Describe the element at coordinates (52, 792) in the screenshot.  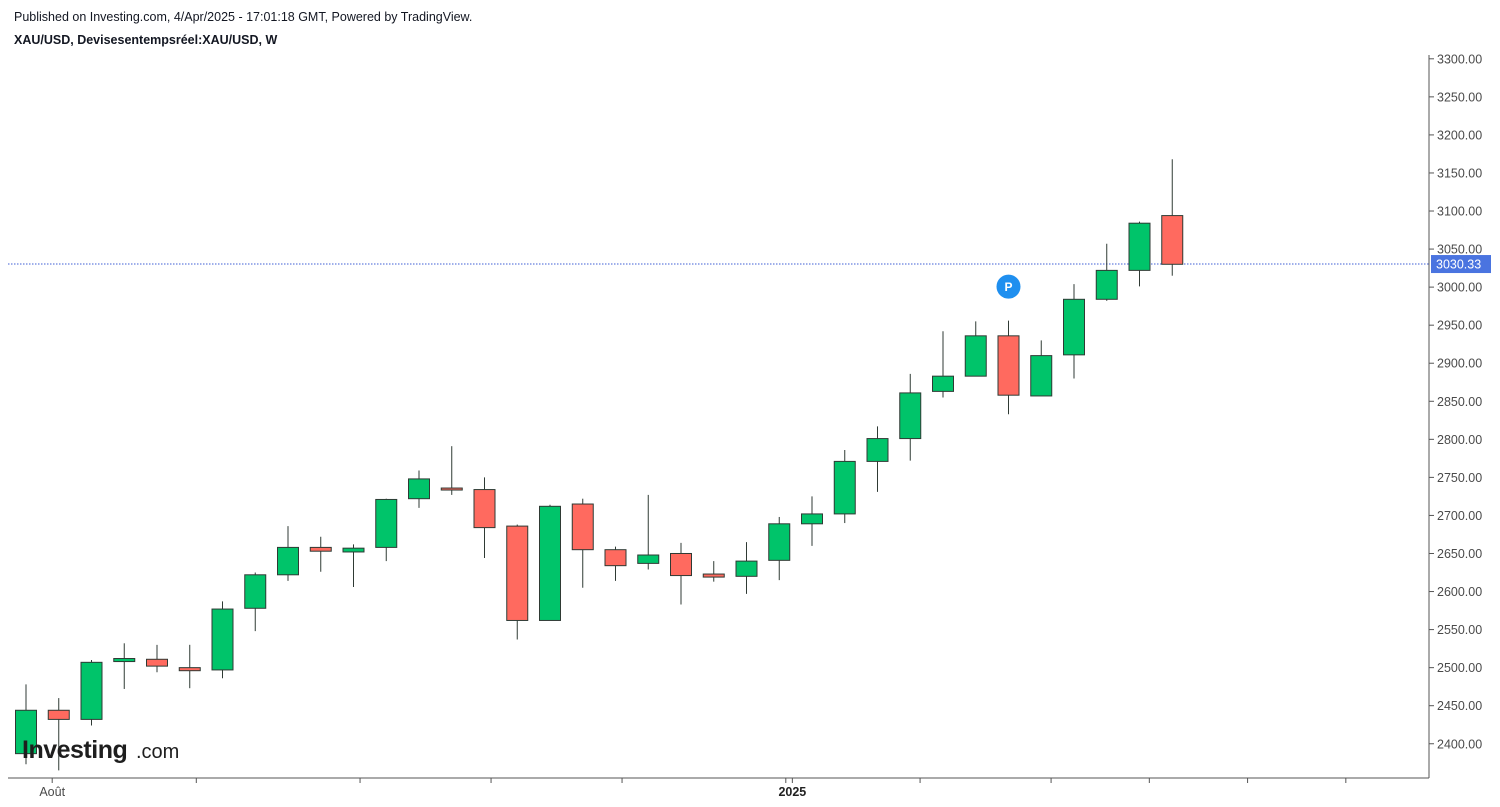
I see `x-tick-label: Août` at that location.